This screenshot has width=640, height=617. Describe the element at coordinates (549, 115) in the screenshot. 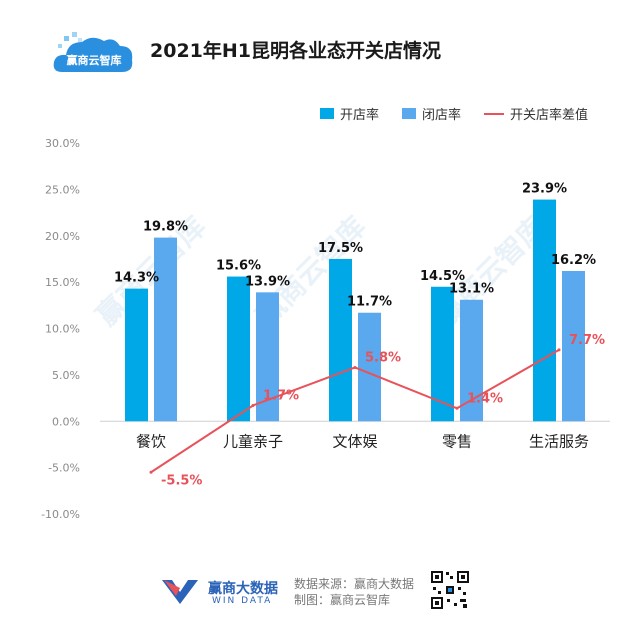

I see `legend-label-diff: 开关店率差值` at that location.